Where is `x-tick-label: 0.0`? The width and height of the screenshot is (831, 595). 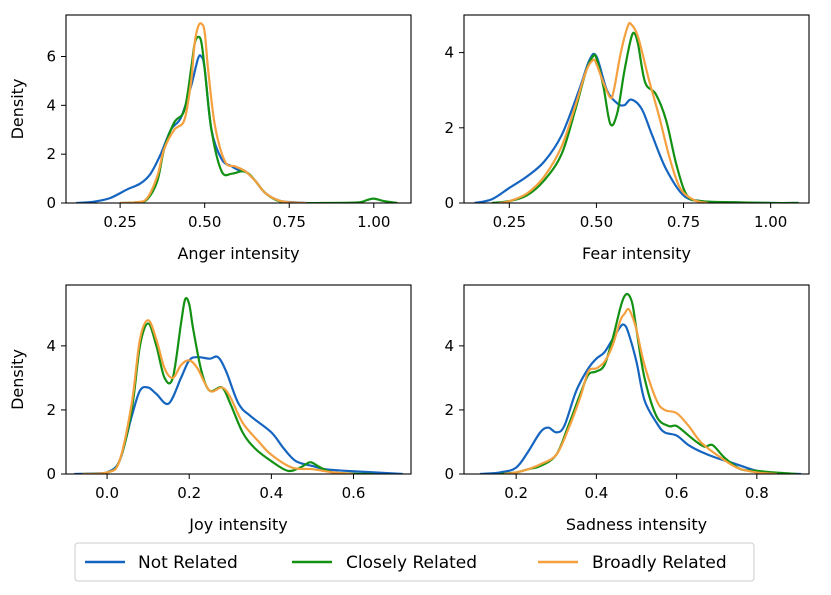 x-tick-label: 0.0 is located at coordinates (107, 493).